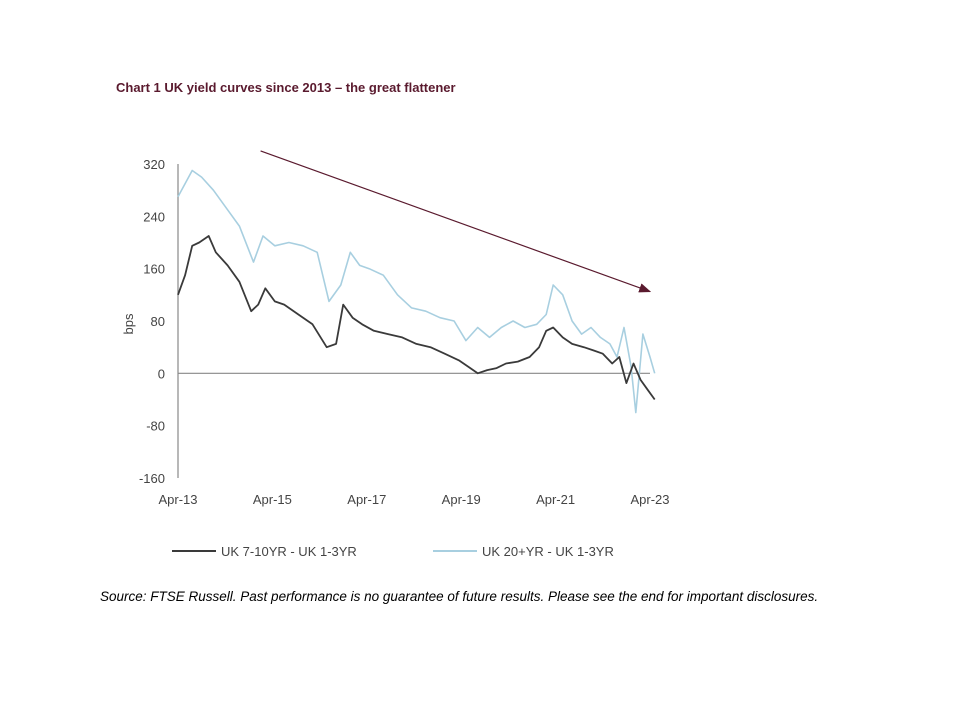 Image resolution: width=953 pixels, height=704 pixels. Describe the element at coordinates (161, 373) in the screenshot. I see `y-tick-label: 0` at that location.